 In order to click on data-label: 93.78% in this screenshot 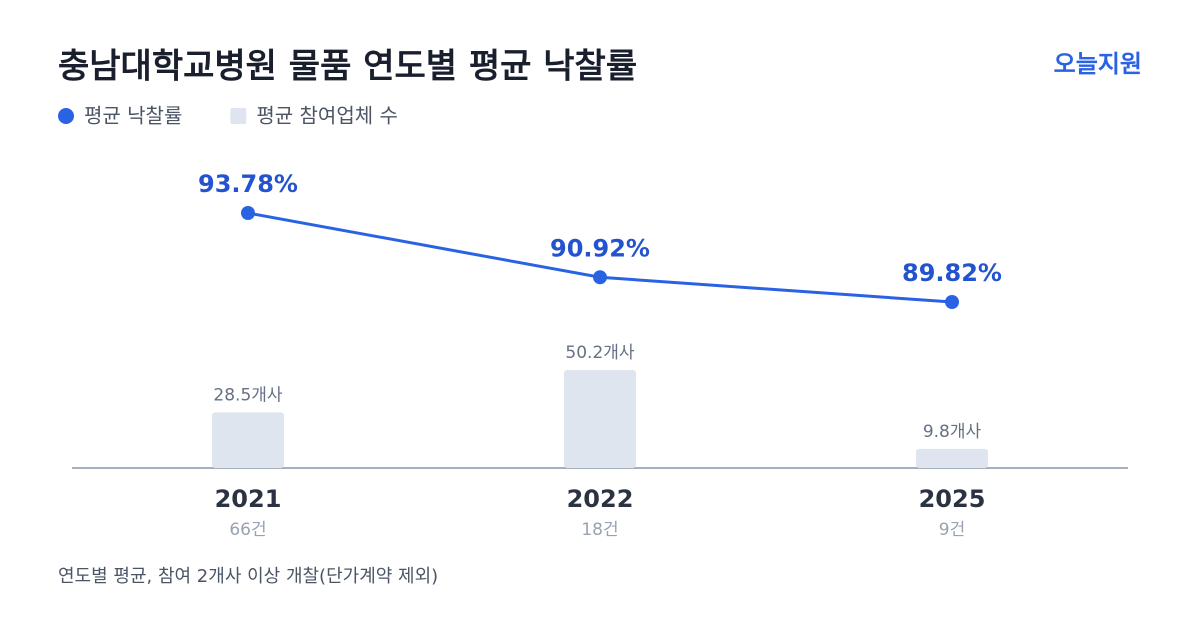, I will do `click(248, 184)`.